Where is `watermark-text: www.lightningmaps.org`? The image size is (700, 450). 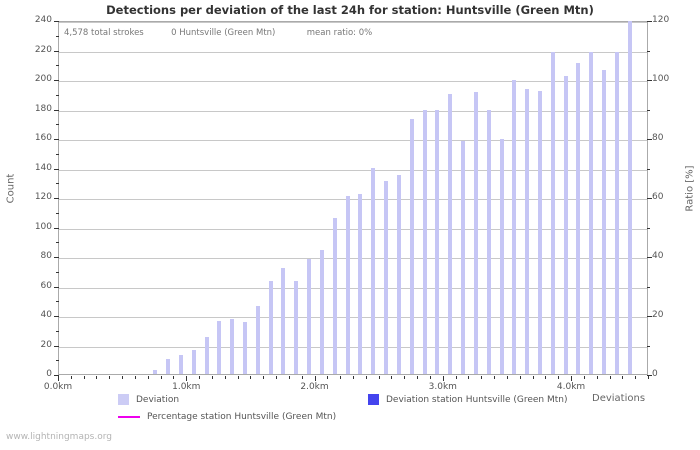 watermark-text: www.lightningmaps.org is located at coordinates (59, 437).